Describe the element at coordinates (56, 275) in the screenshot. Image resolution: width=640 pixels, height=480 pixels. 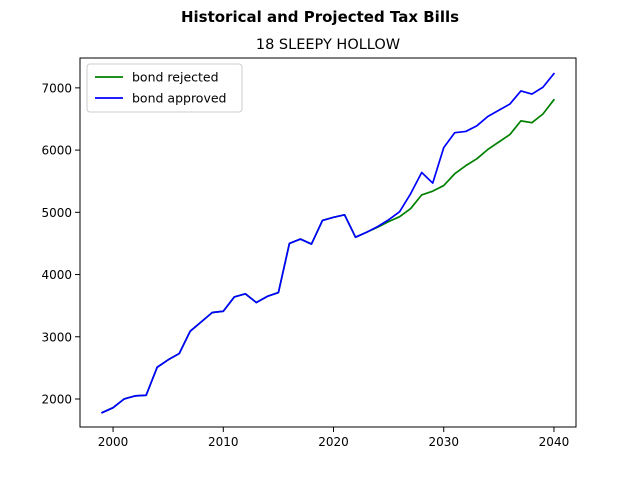
I see `y-tick-label: 4000` at that location.